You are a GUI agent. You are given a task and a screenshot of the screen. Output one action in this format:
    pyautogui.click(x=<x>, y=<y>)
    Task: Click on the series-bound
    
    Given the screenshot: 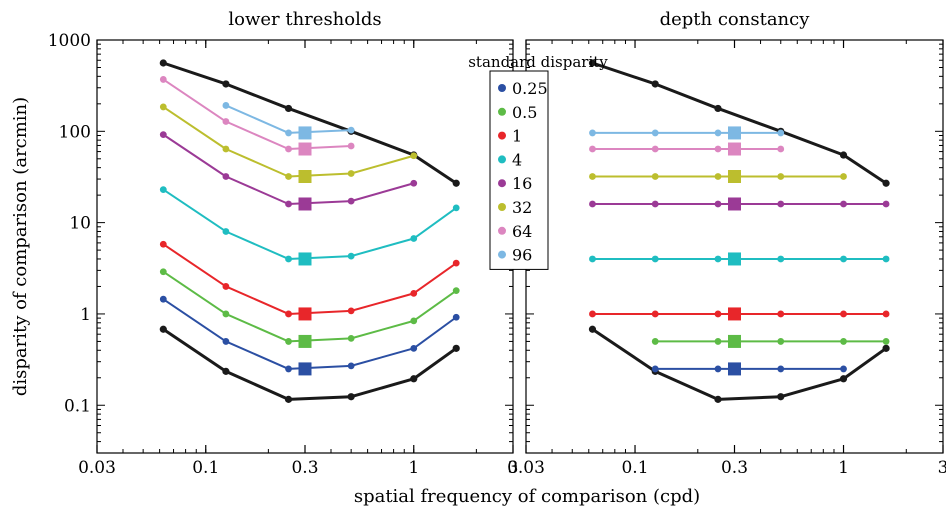 What is the action you would take?
    pyautogui.click(x=309, y=364)
    